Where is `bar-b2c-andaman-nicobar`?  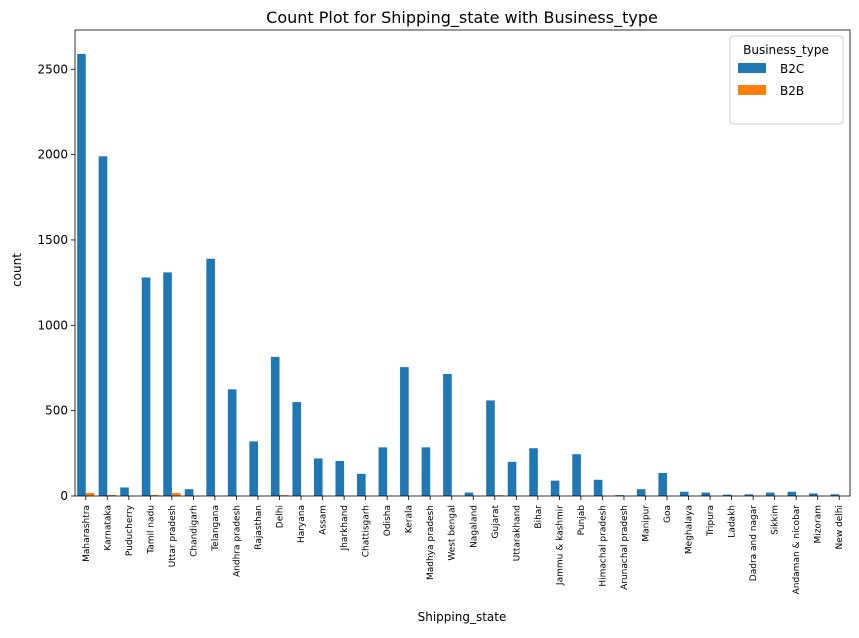 bar-b2c-andaman-nicobar is located at coordinates (792, 494).